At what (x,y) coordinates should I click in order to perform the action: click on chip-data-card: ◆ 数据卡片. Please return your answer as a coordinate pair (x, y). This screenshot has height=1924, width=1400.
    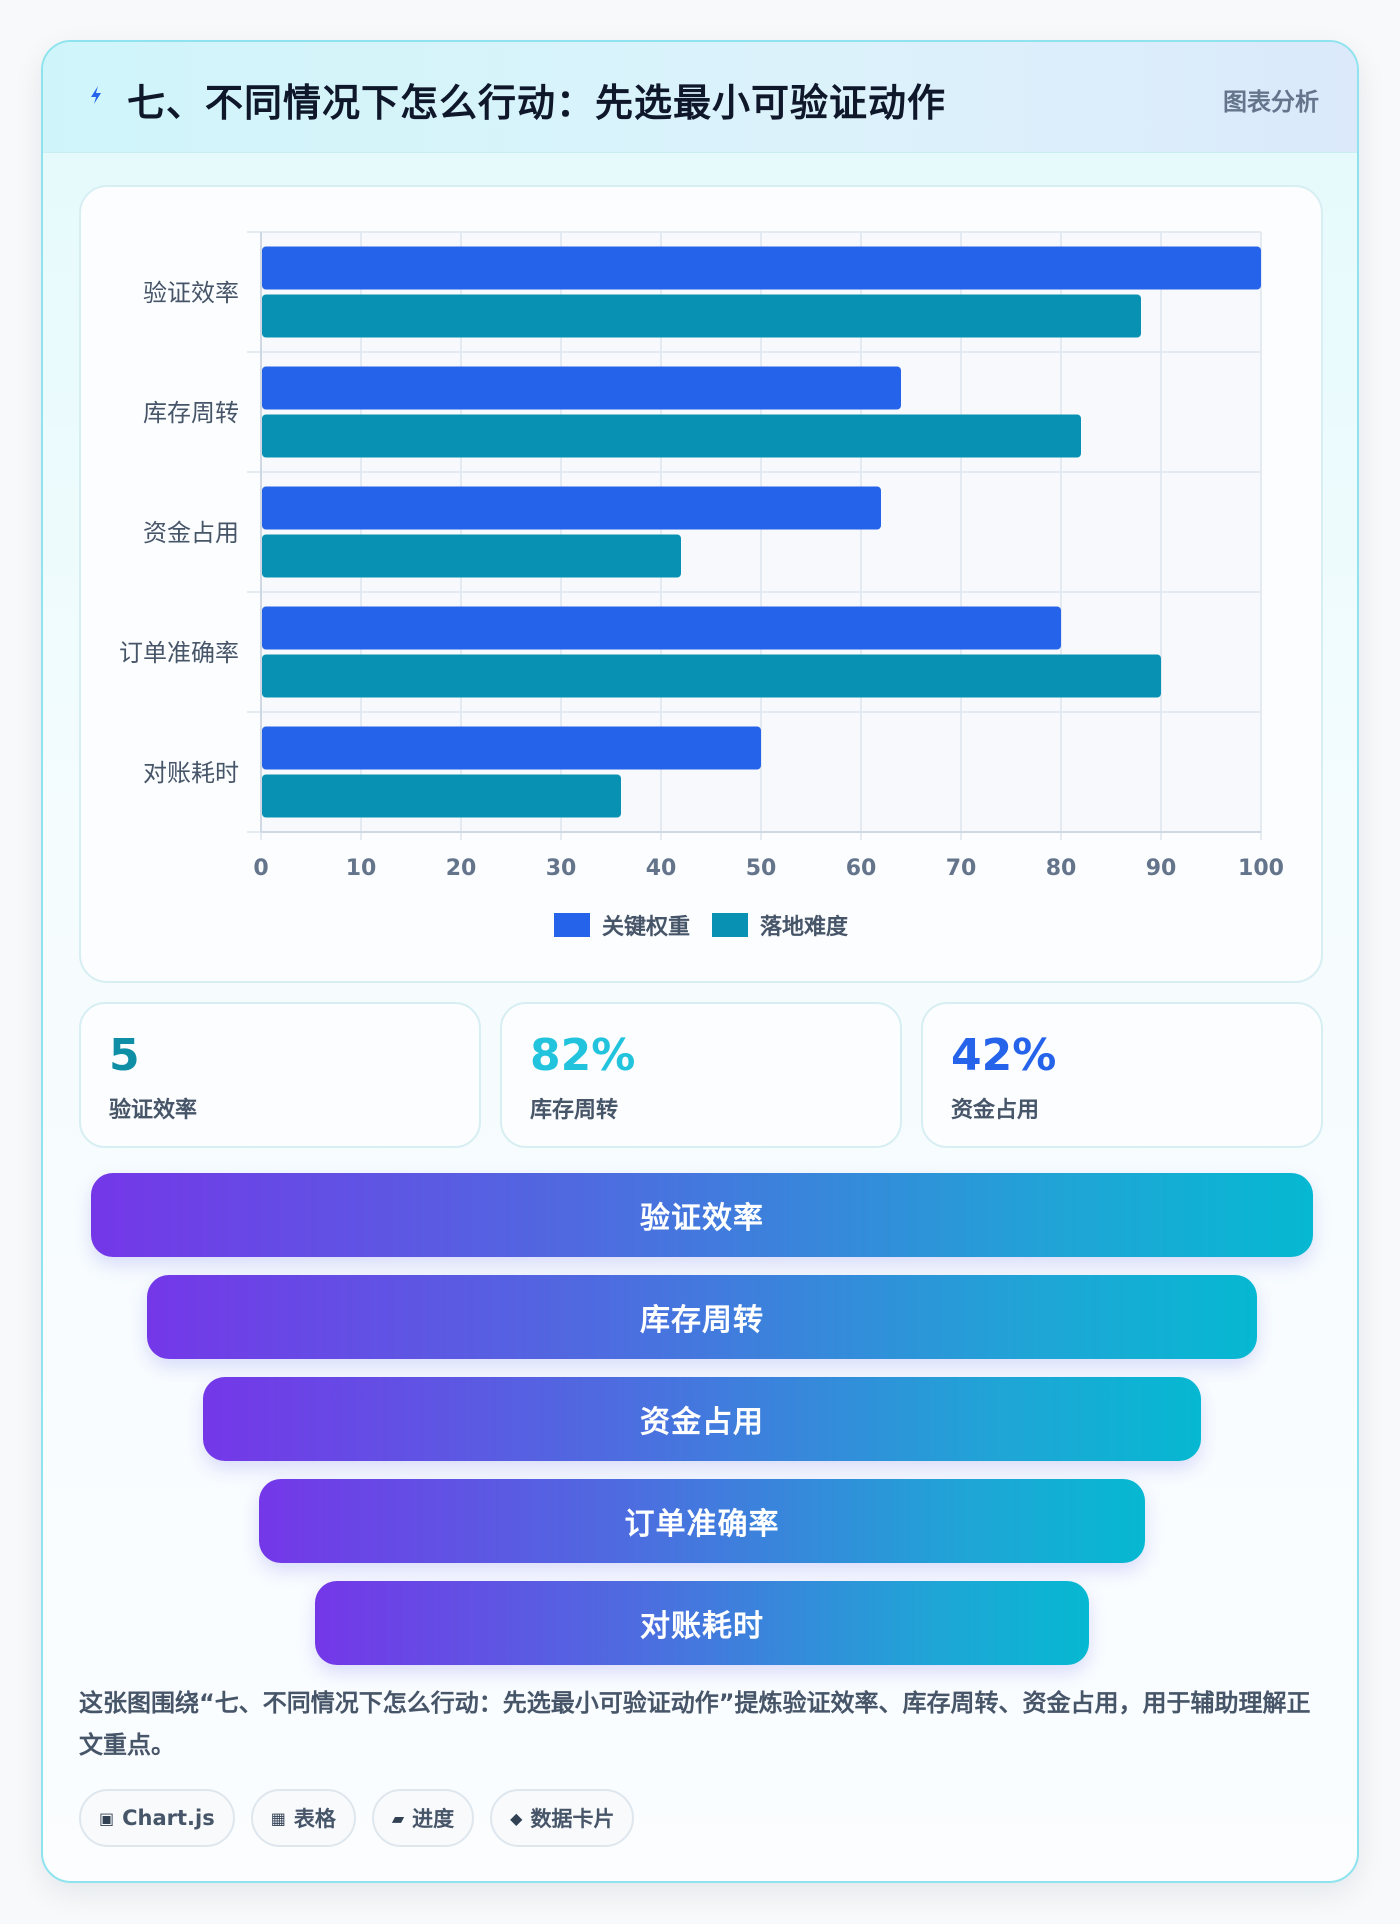
    Looking at the image, I should click on (562, 1818).